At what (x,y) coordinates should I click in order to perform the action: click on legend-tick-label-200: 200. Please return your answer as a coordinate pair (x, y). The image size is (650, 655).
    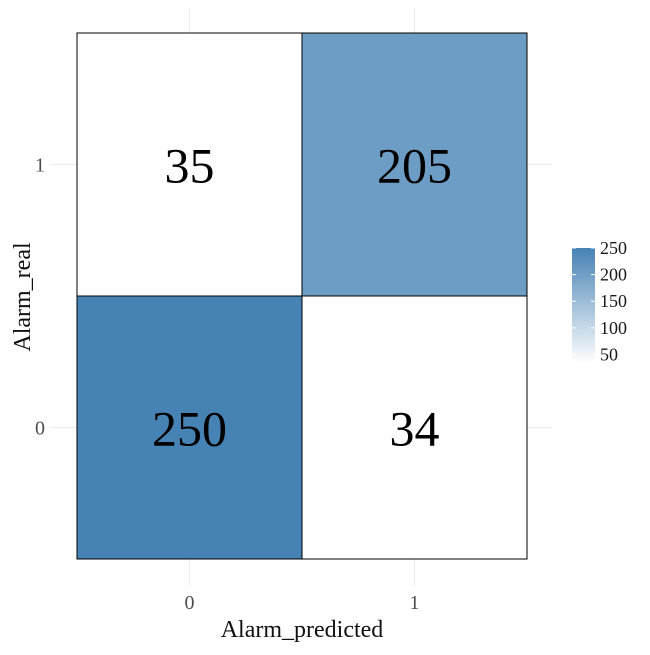
    Looking at the image, I should click on (613, 275).